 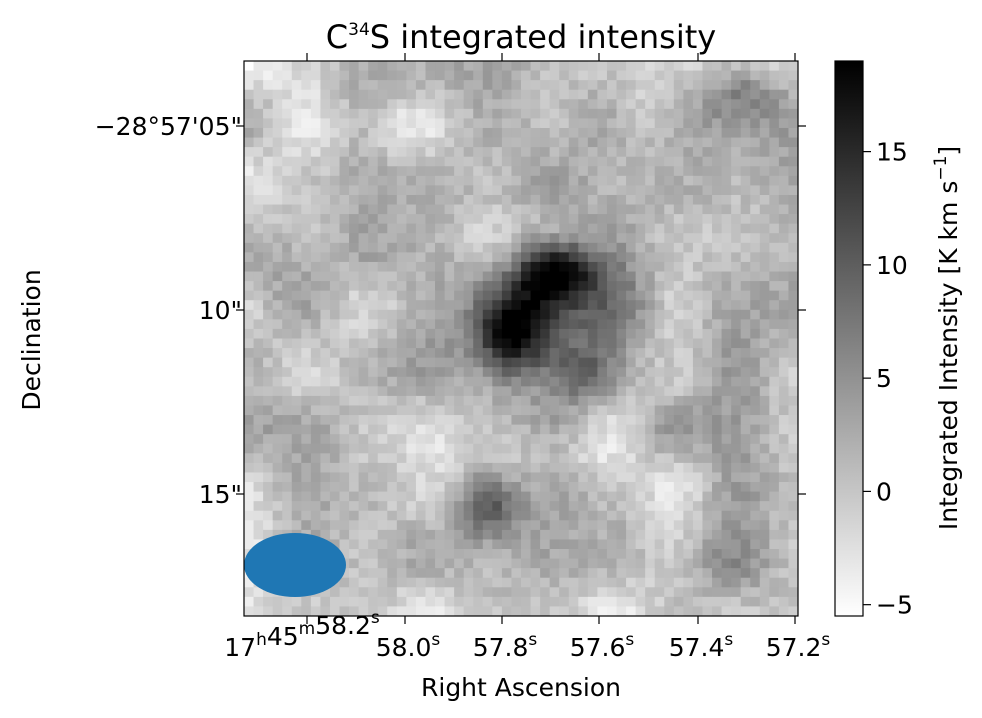 What do you see at coordinates (892, 265) in the screenshot?
I see `colorbar-tick-label: 10` at bounding box center [892, 265].